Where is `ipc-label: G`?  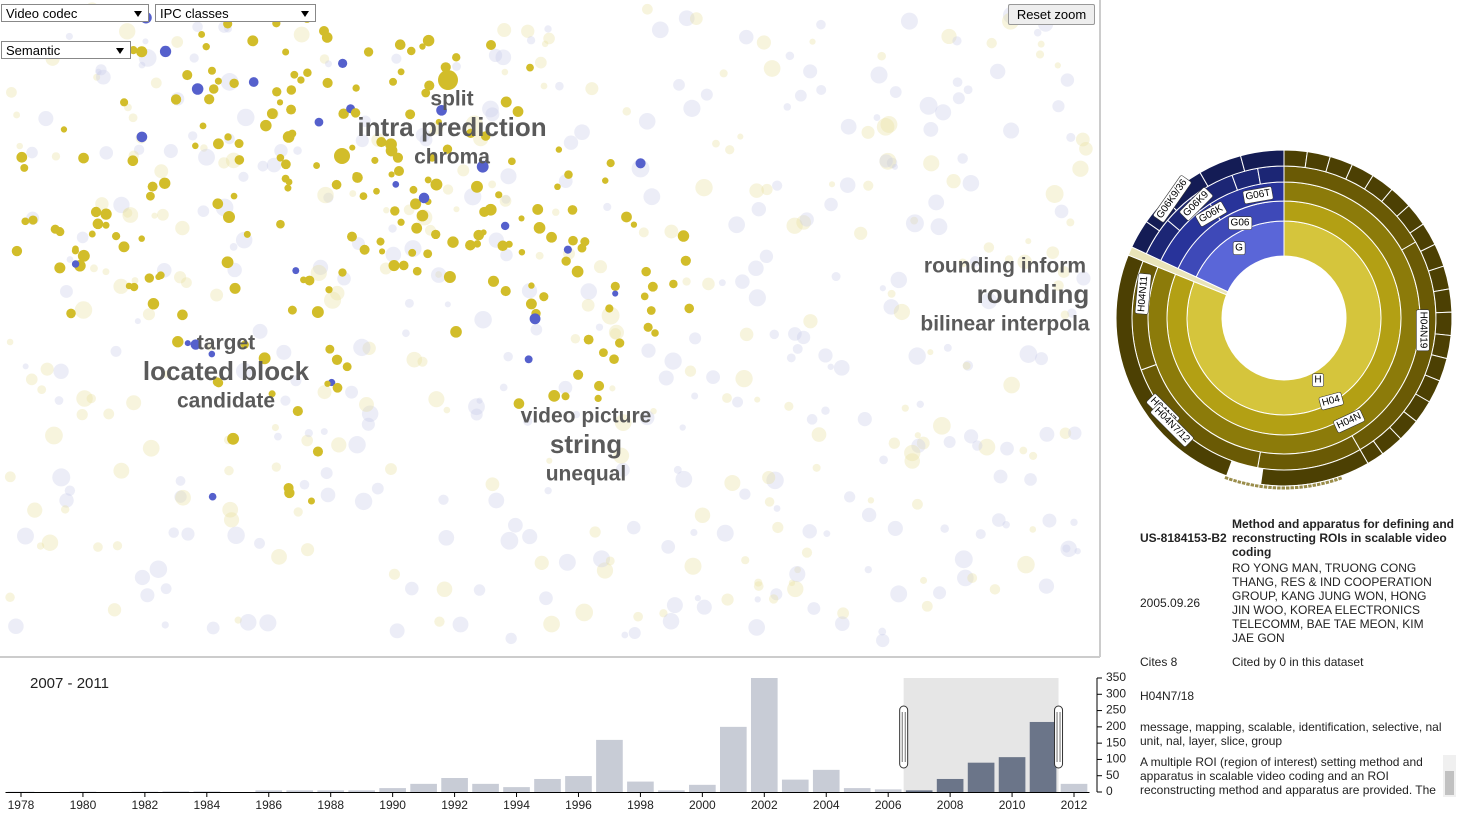
ipc-label: G is located at coordinates (1239, 248).